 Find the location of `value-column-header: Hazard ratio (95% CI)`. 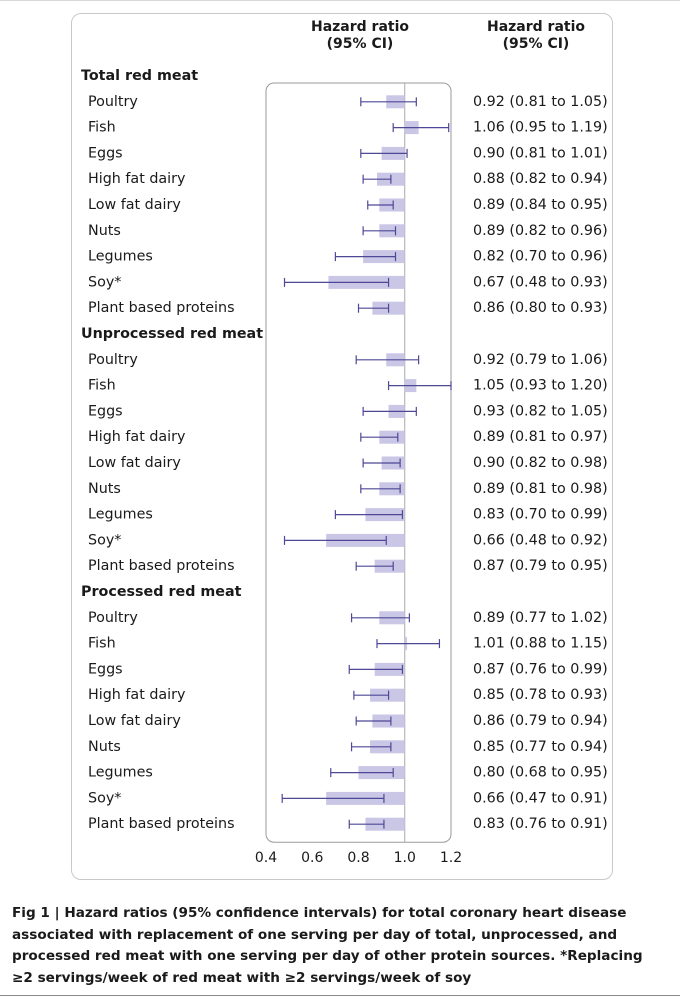

value-column-header: Hazard ratio (95% CI) is located at coordinates (536, 36).